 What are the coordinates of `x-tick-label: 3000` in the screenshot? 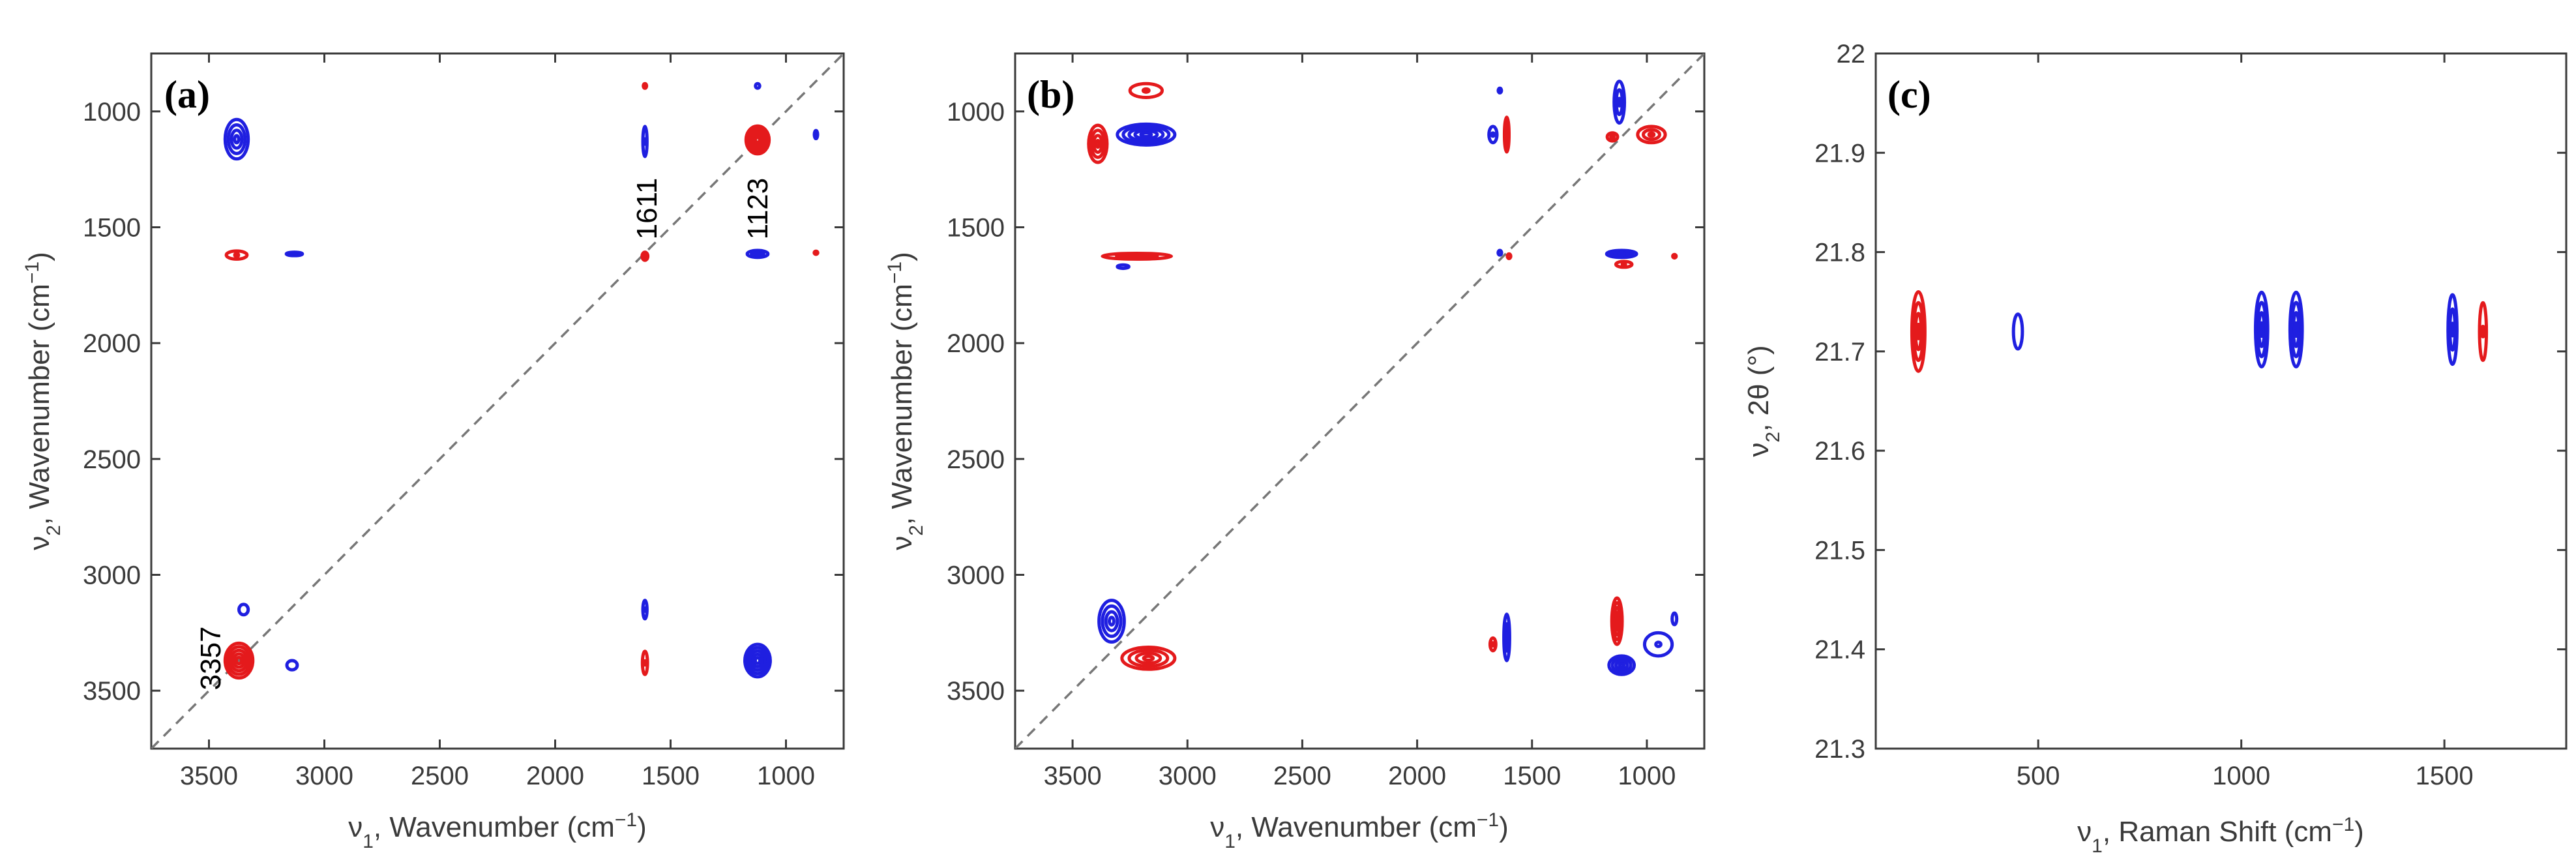 It's located at (324, 776).